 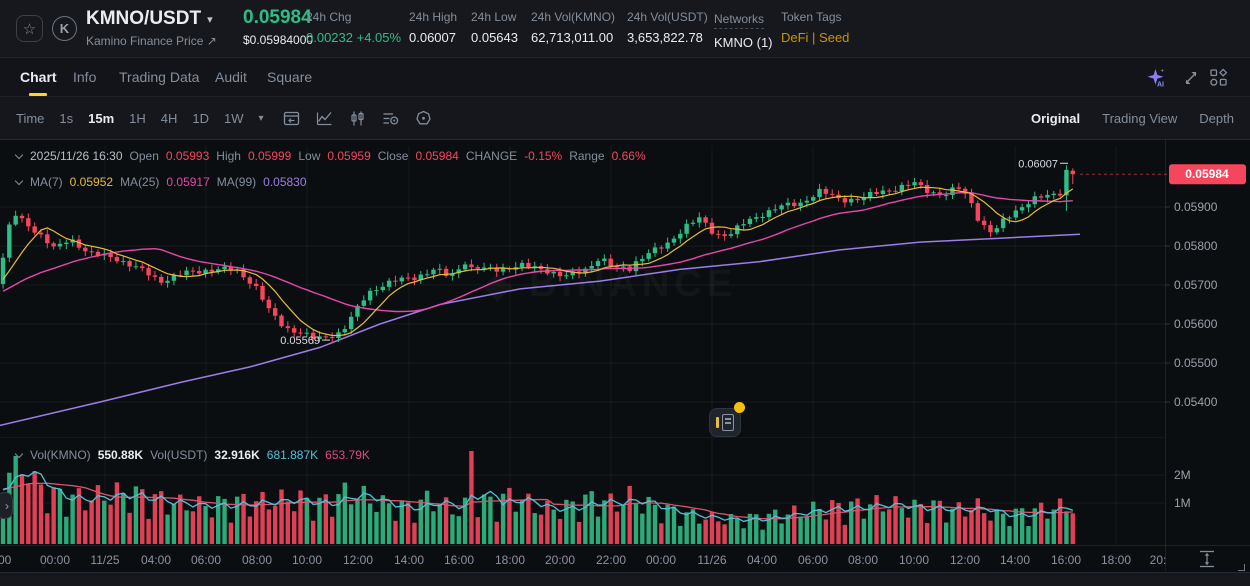 I want to click on ai-sparkle-icon: + AI, so click(x=1156, y=79).